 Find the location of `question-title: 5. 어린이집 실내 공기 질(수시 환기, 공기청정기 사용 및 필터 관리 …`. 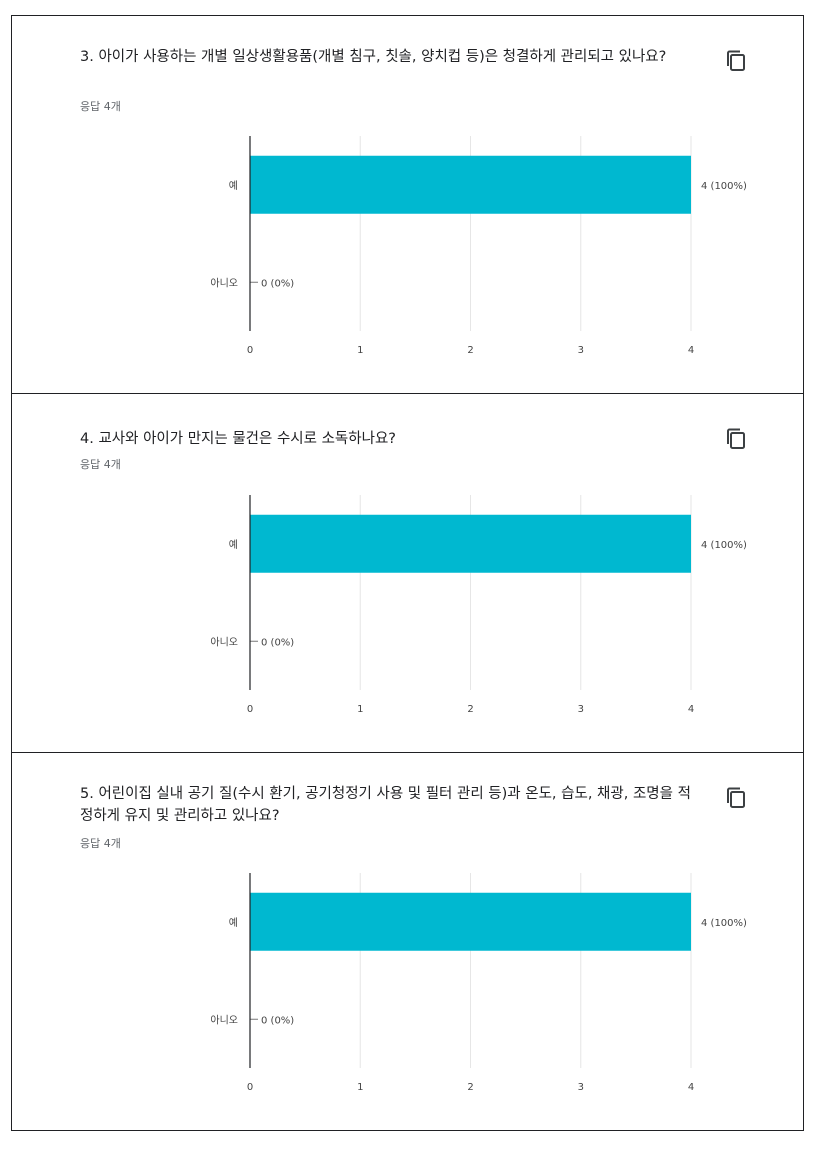

question-title: 5. 어린이집 실내 공기 질(수시 환기, 공기청정기 사용 및 필터 관리 … is located at coordinates (385, 805).